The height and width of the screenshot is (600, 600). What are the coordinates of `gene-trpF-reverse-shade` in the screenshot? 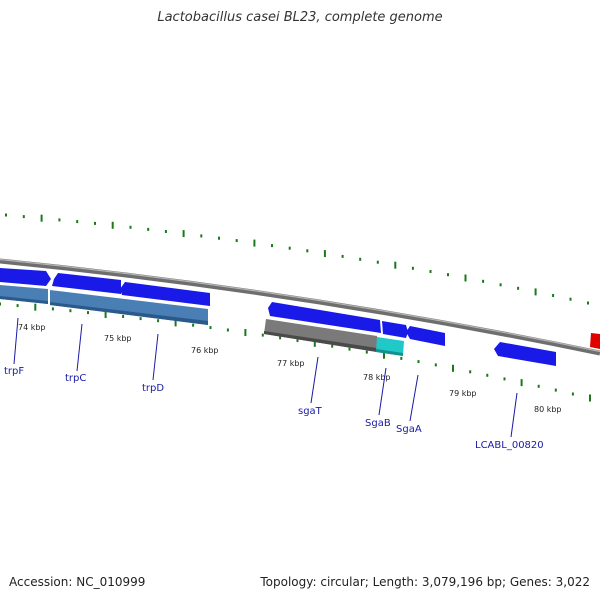 It's located at (24, 300).